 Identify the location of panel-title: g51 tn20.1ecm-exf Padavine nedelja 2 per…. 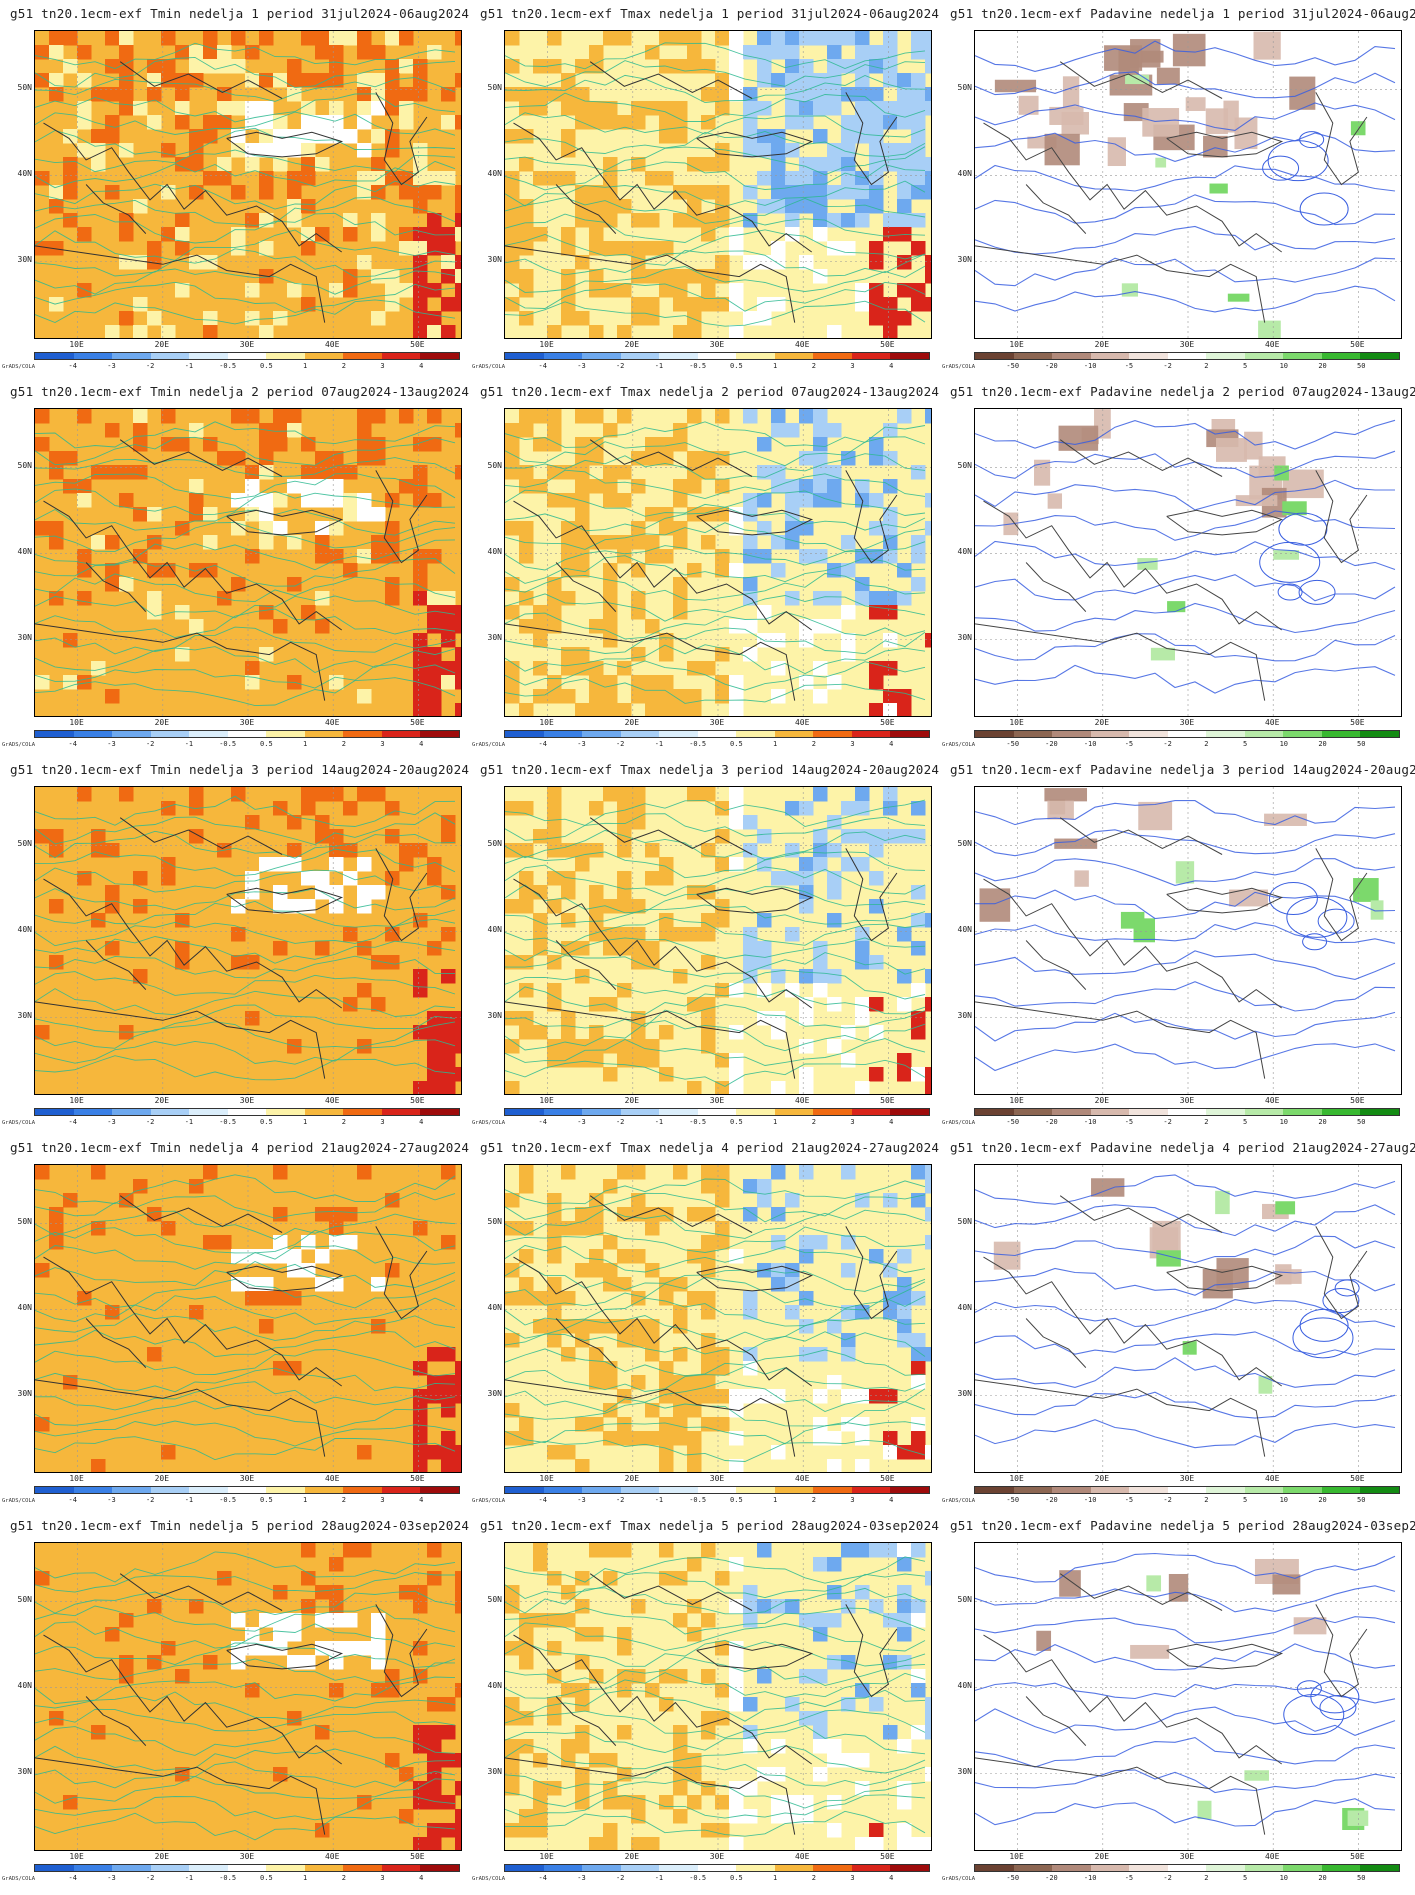
(1182, 391).